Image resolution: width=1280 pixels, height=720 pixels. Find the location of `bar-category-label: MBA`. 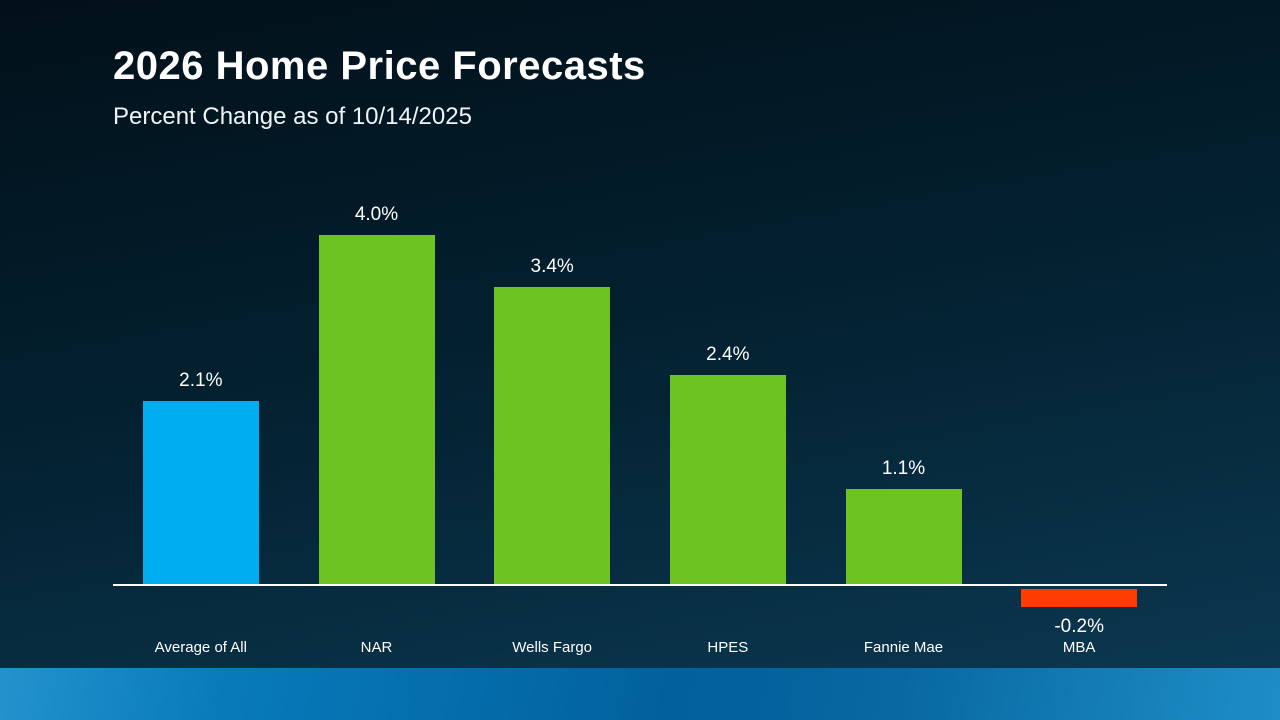

bar-category-label: MBA is located at coordinates (1079, 647).